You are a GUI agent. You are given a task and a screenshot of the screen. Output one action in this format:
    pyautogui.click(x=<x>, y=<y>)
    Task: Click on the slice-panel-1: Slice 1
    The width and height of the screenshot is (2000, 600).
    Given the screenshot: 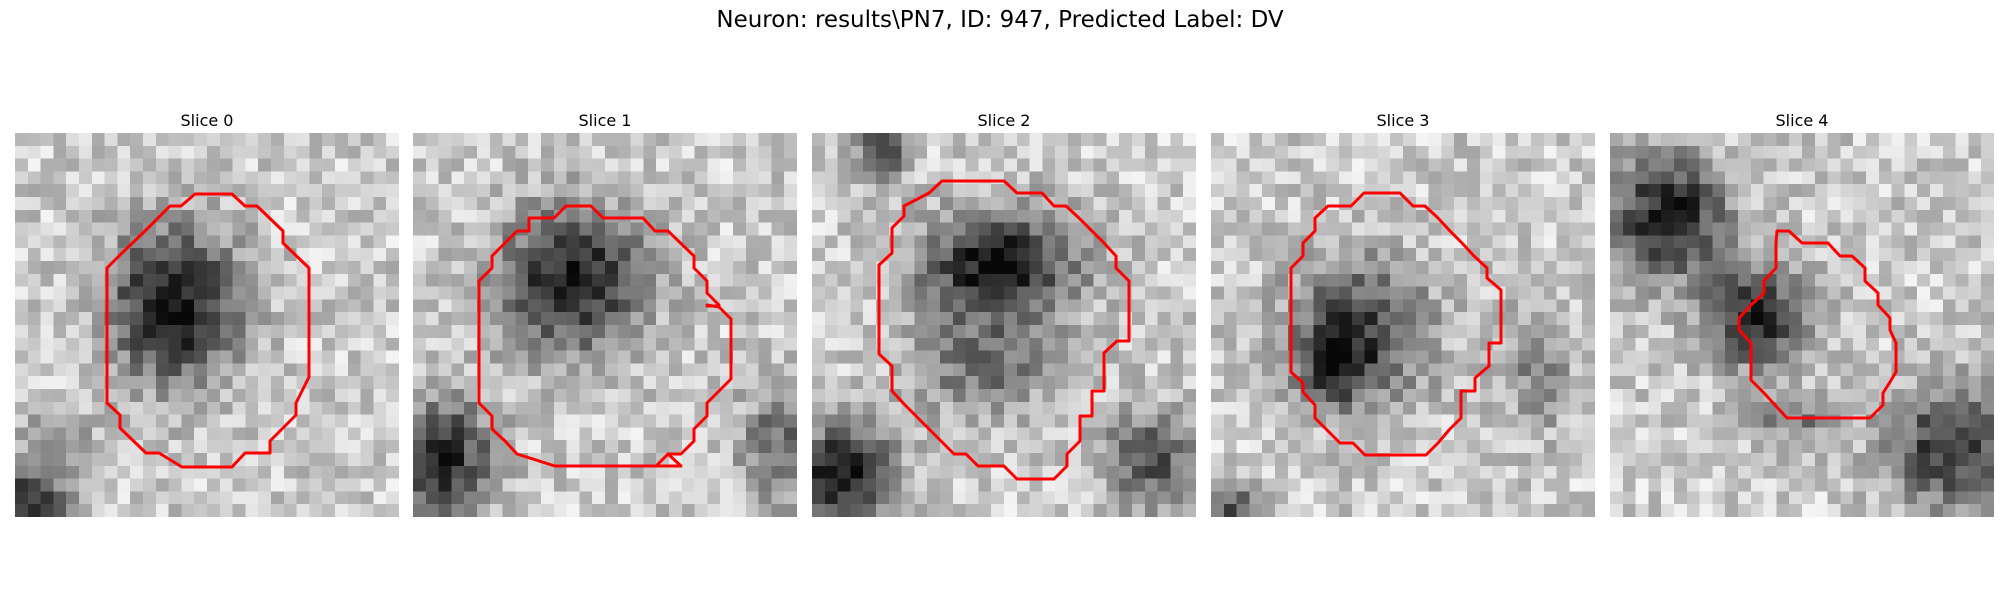 What is the action you would take?
    pyautogui.click(x=605, y=313)
    